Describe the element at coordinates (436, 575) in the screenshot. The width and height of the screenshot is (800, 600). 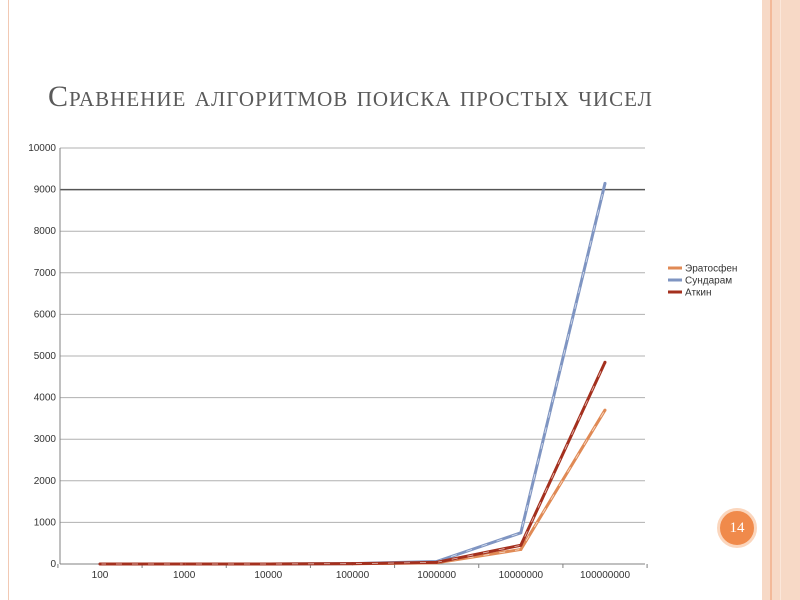
I see `x-tick-label: 1000000` at that location.